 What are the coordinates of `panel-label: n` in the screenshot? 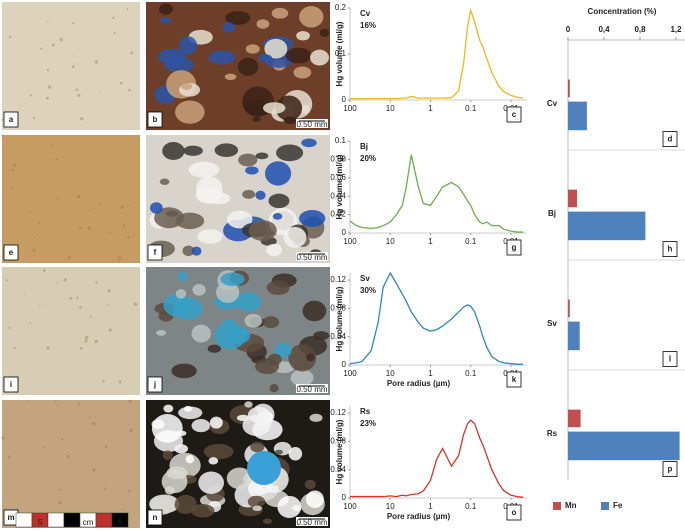 It's located at (155, 517).